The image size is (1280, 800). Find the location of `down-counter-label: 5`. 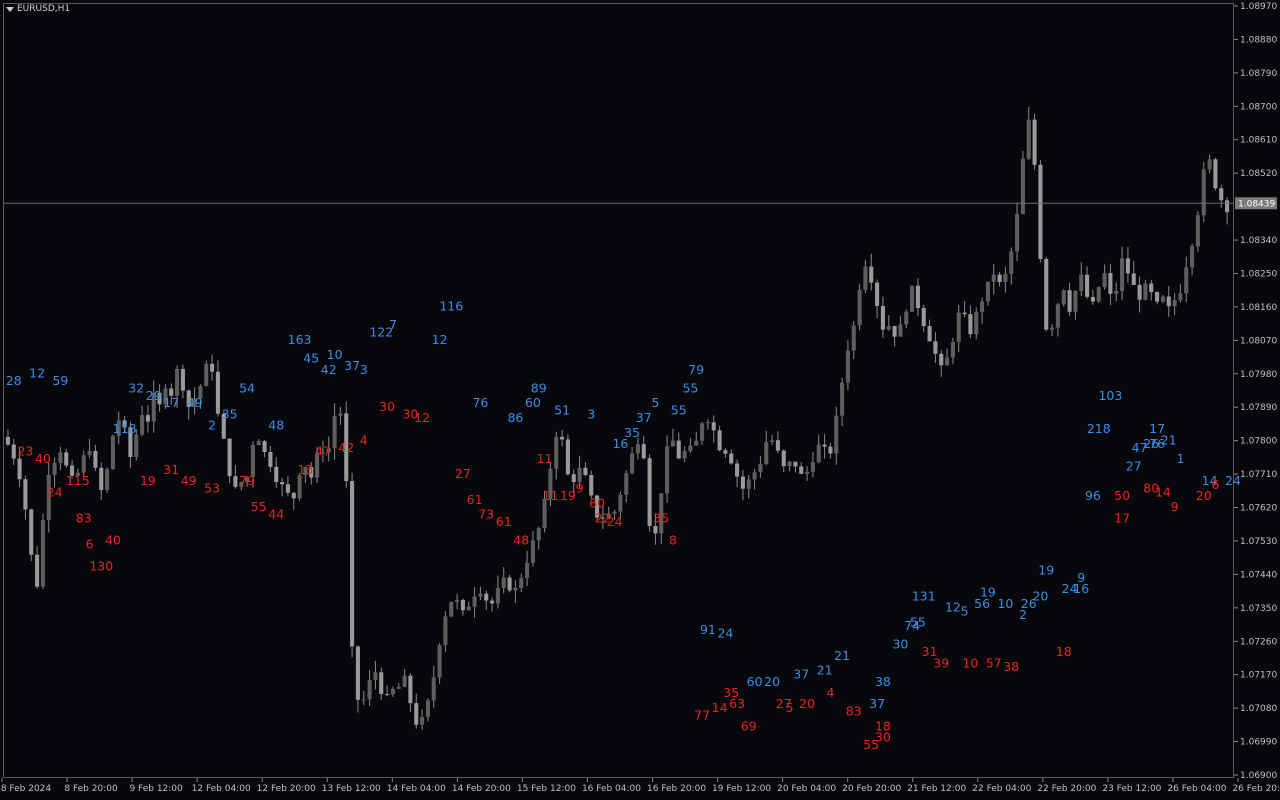

down-counter-label: 5 is located at coordinates (790, 707).